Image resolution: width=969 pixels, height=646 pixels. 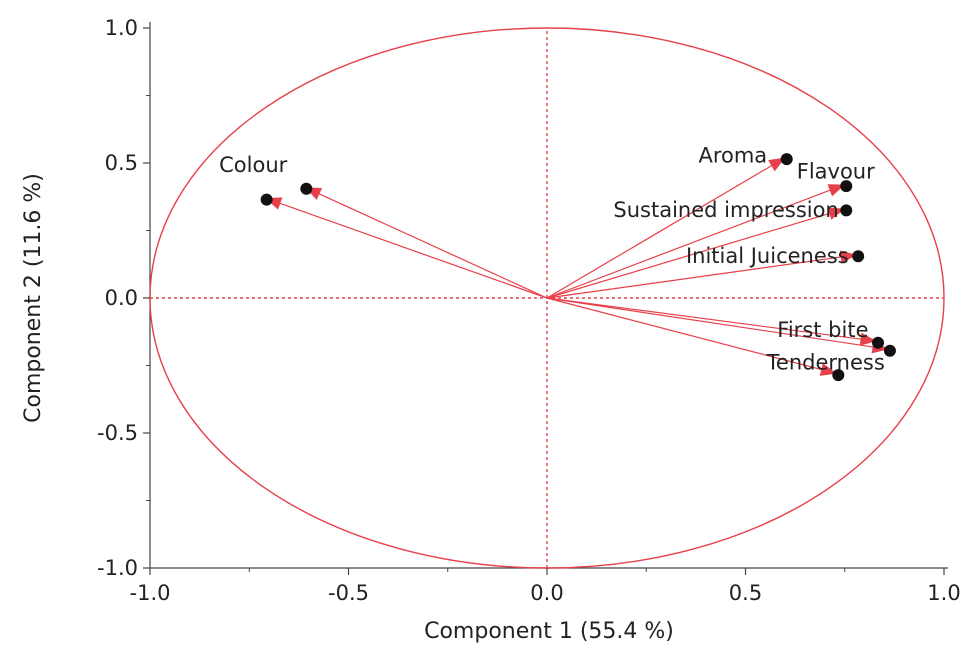 What do you see at coordinates (150, 593) in the screenshot?
I see `x-tick-label: -1.0` at bounding box center [150, 593].